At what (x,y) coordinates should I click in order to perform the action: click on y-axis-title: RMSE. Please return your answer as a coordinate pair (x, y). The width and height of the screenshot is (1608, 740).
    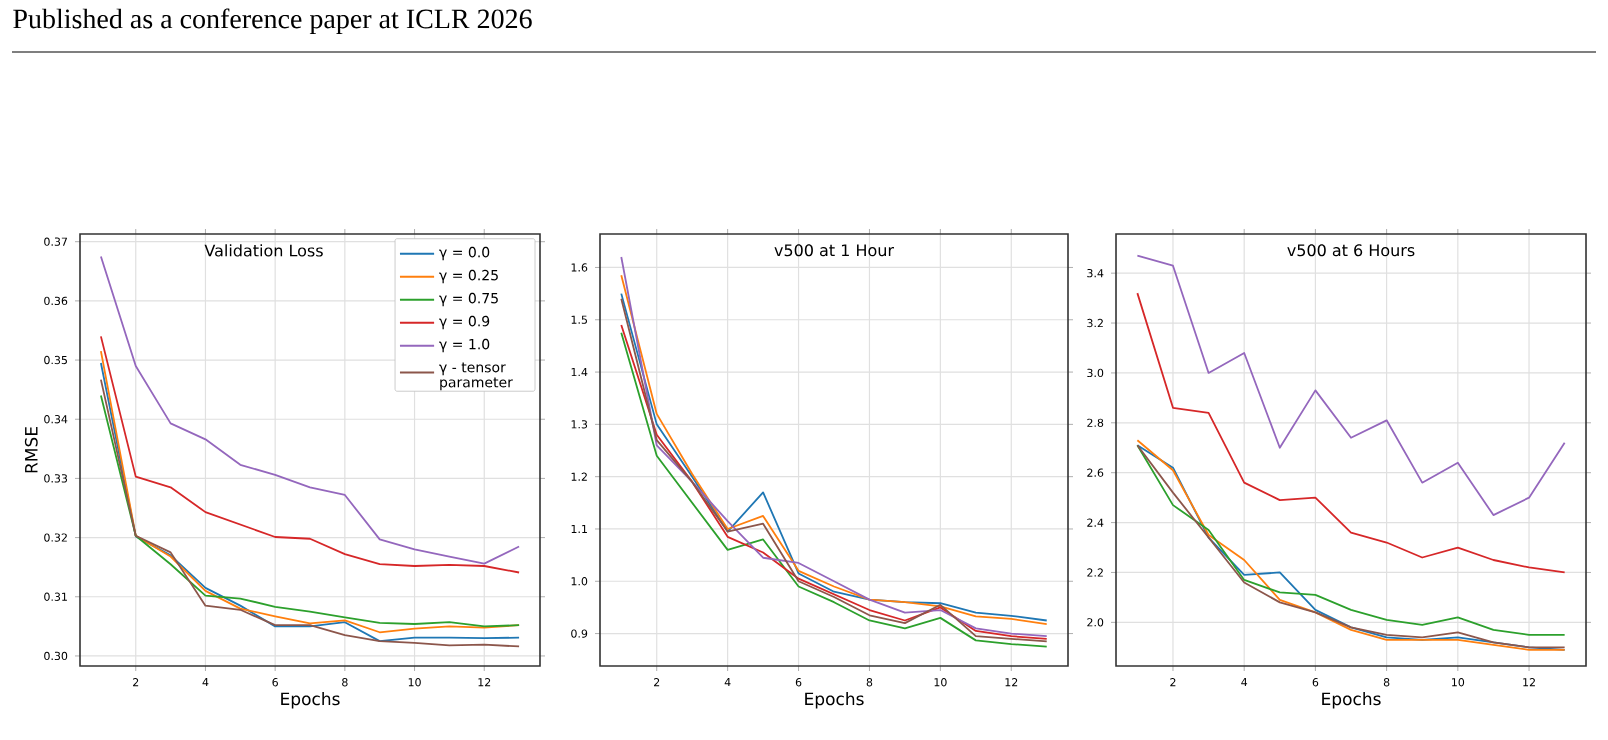
    Looking at the image, I should click on (31, 450).